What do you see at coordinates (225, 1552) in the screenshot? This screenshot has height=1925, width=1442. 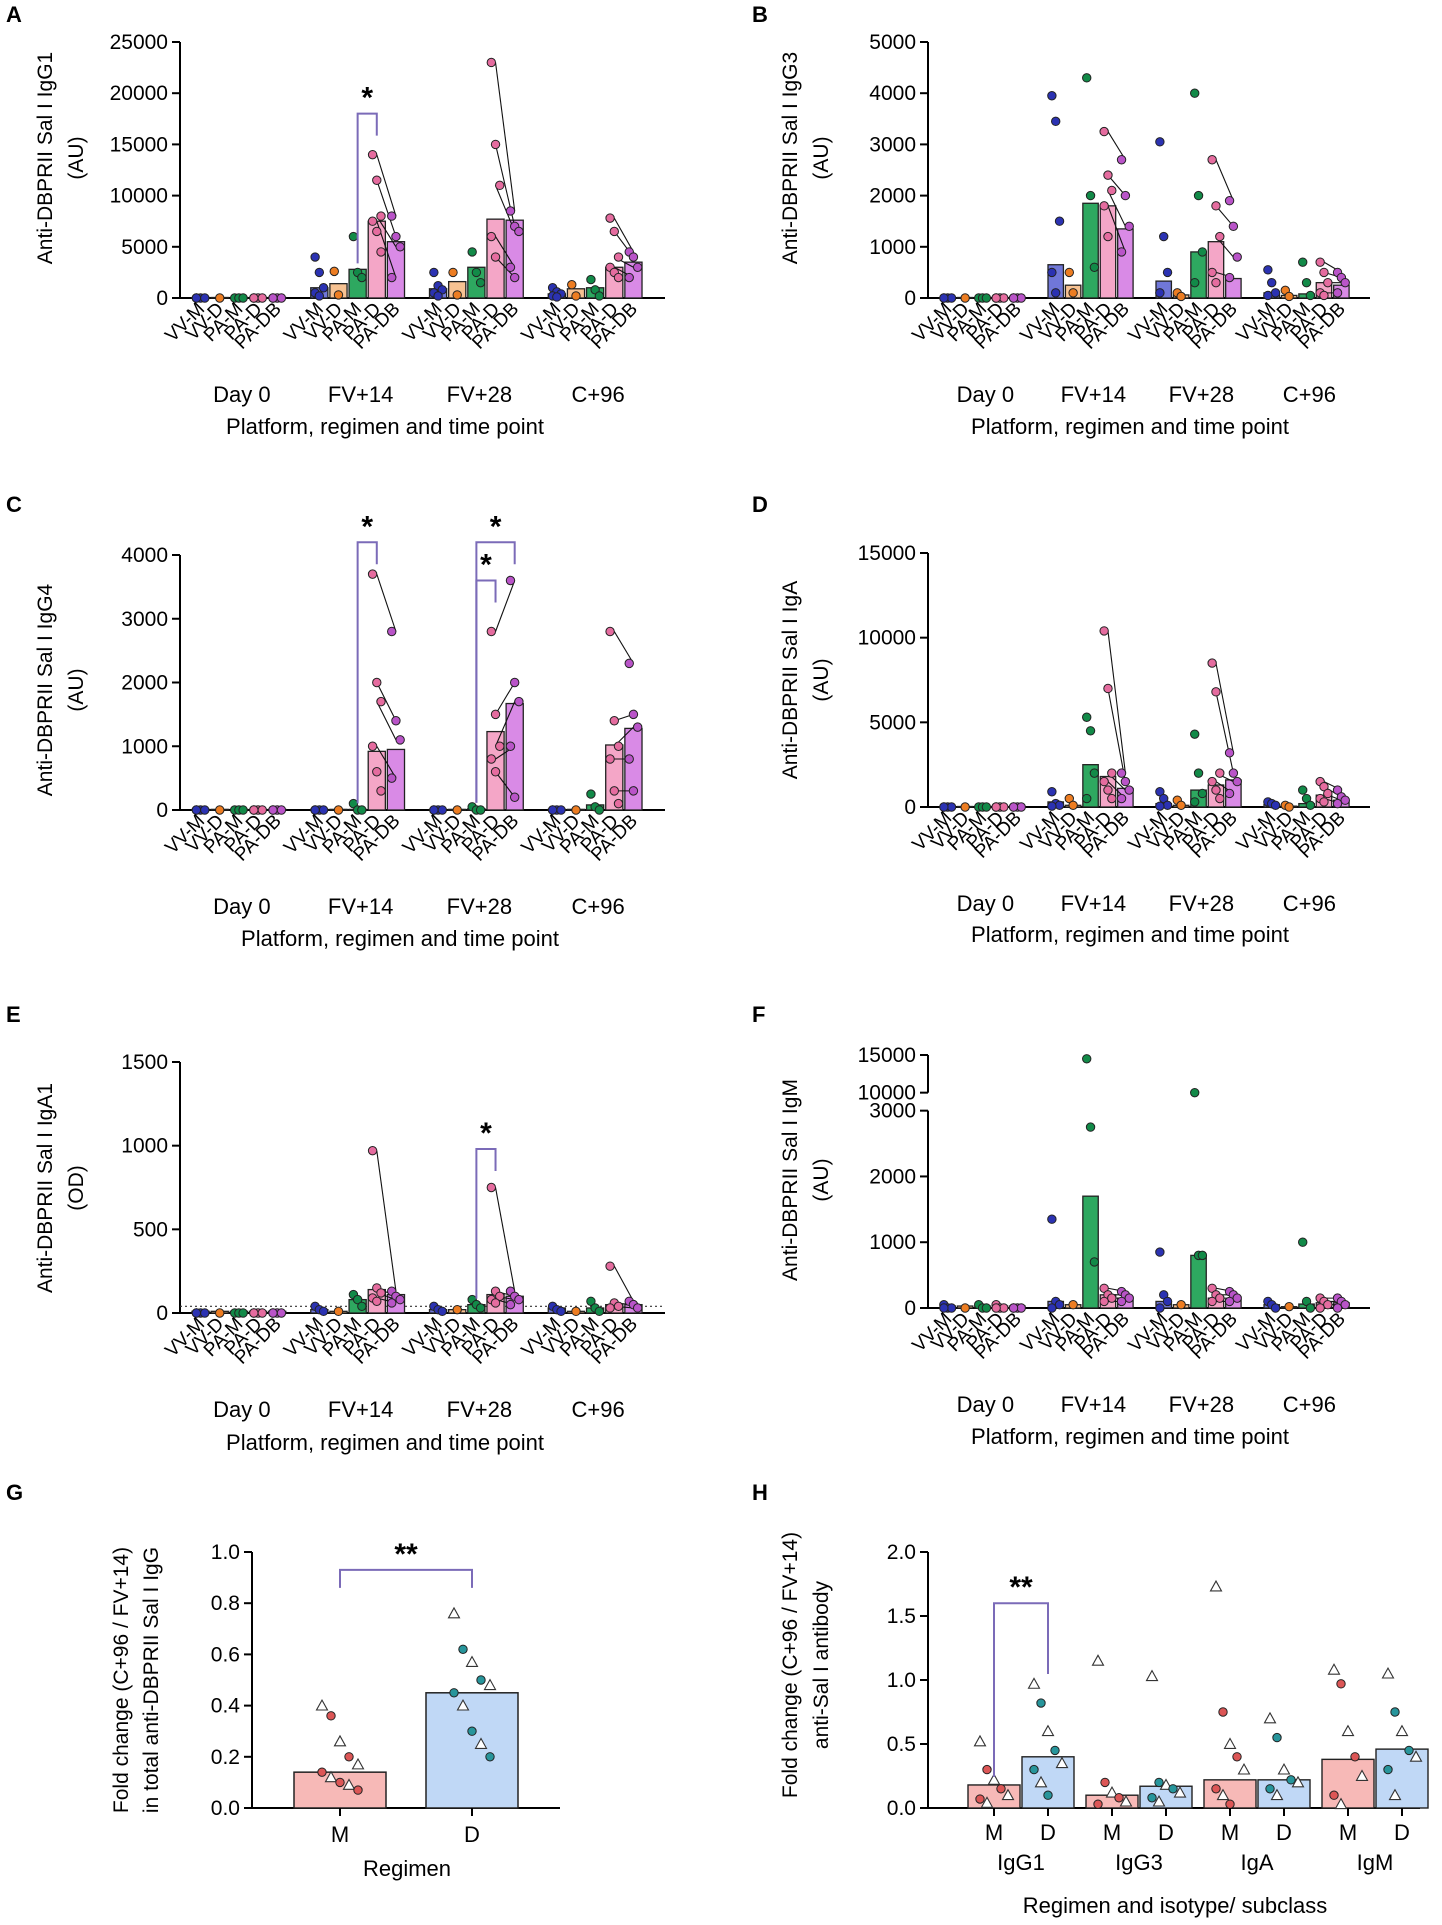 I see `y-tick-label: 1.0` at bounding box center [225, 1552].